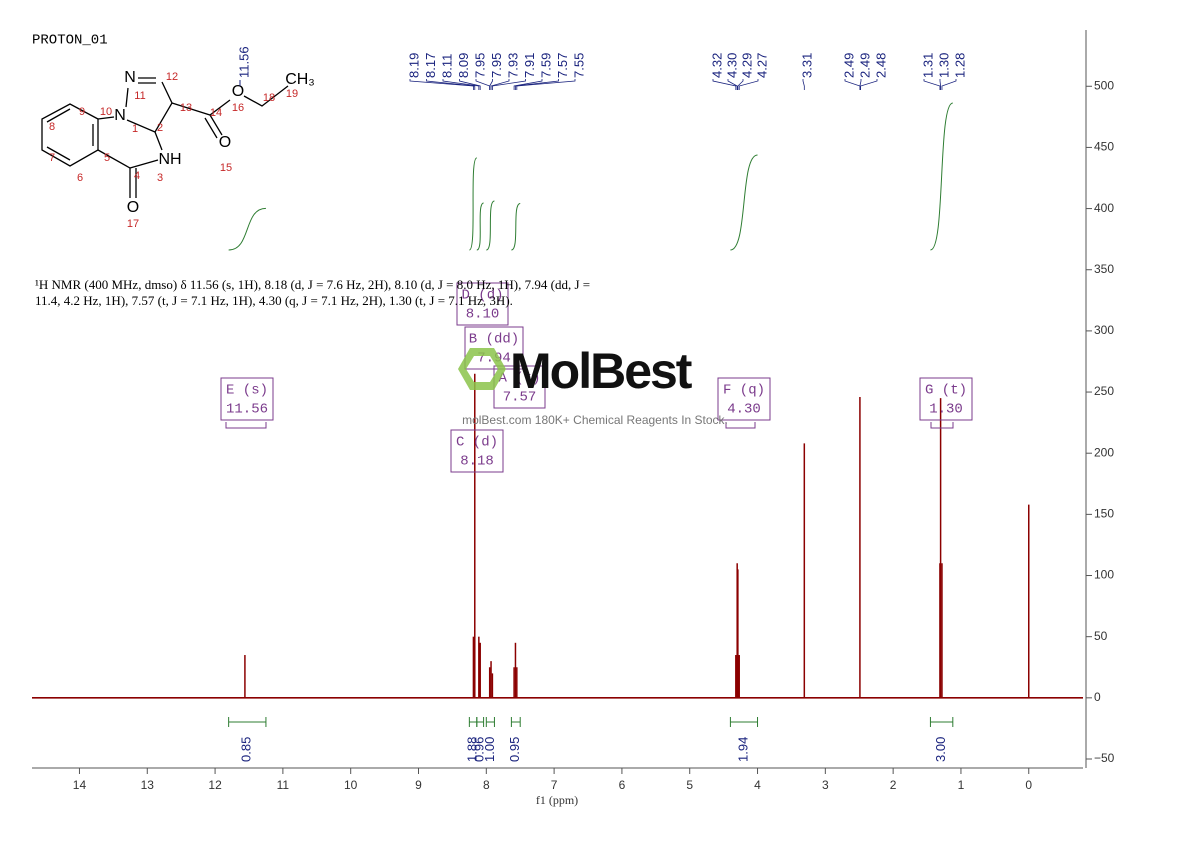 The height and width of the screenshot is (841, 1190). Describe the element at coordinates (601, 371) in the screenshot. I see `watermark-brand: MolBest` at that location.